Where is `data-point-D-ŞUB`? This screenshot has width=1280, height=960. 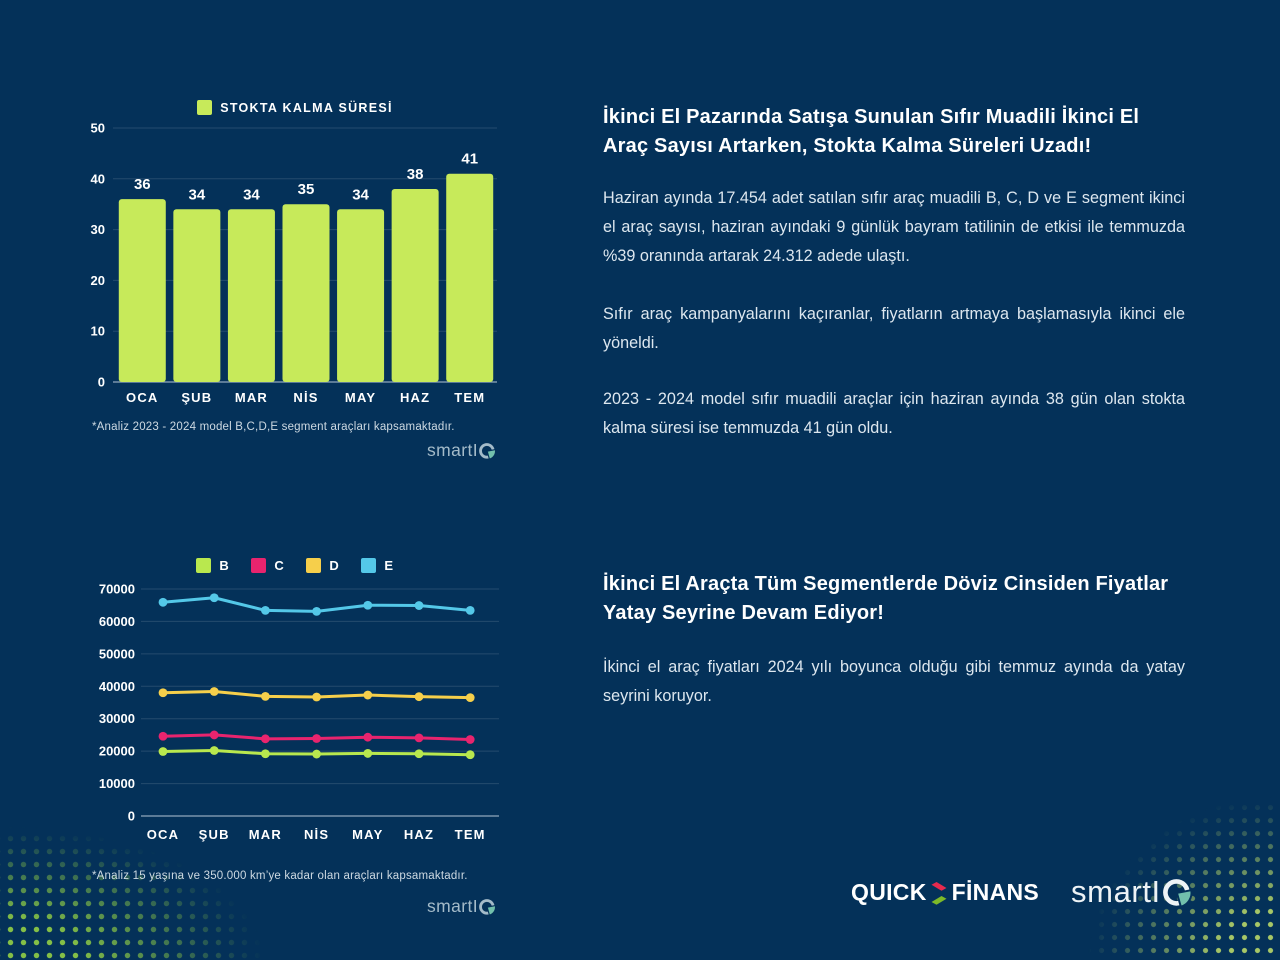 data-point-D-ŞUB is located at coordinates (214, 691).